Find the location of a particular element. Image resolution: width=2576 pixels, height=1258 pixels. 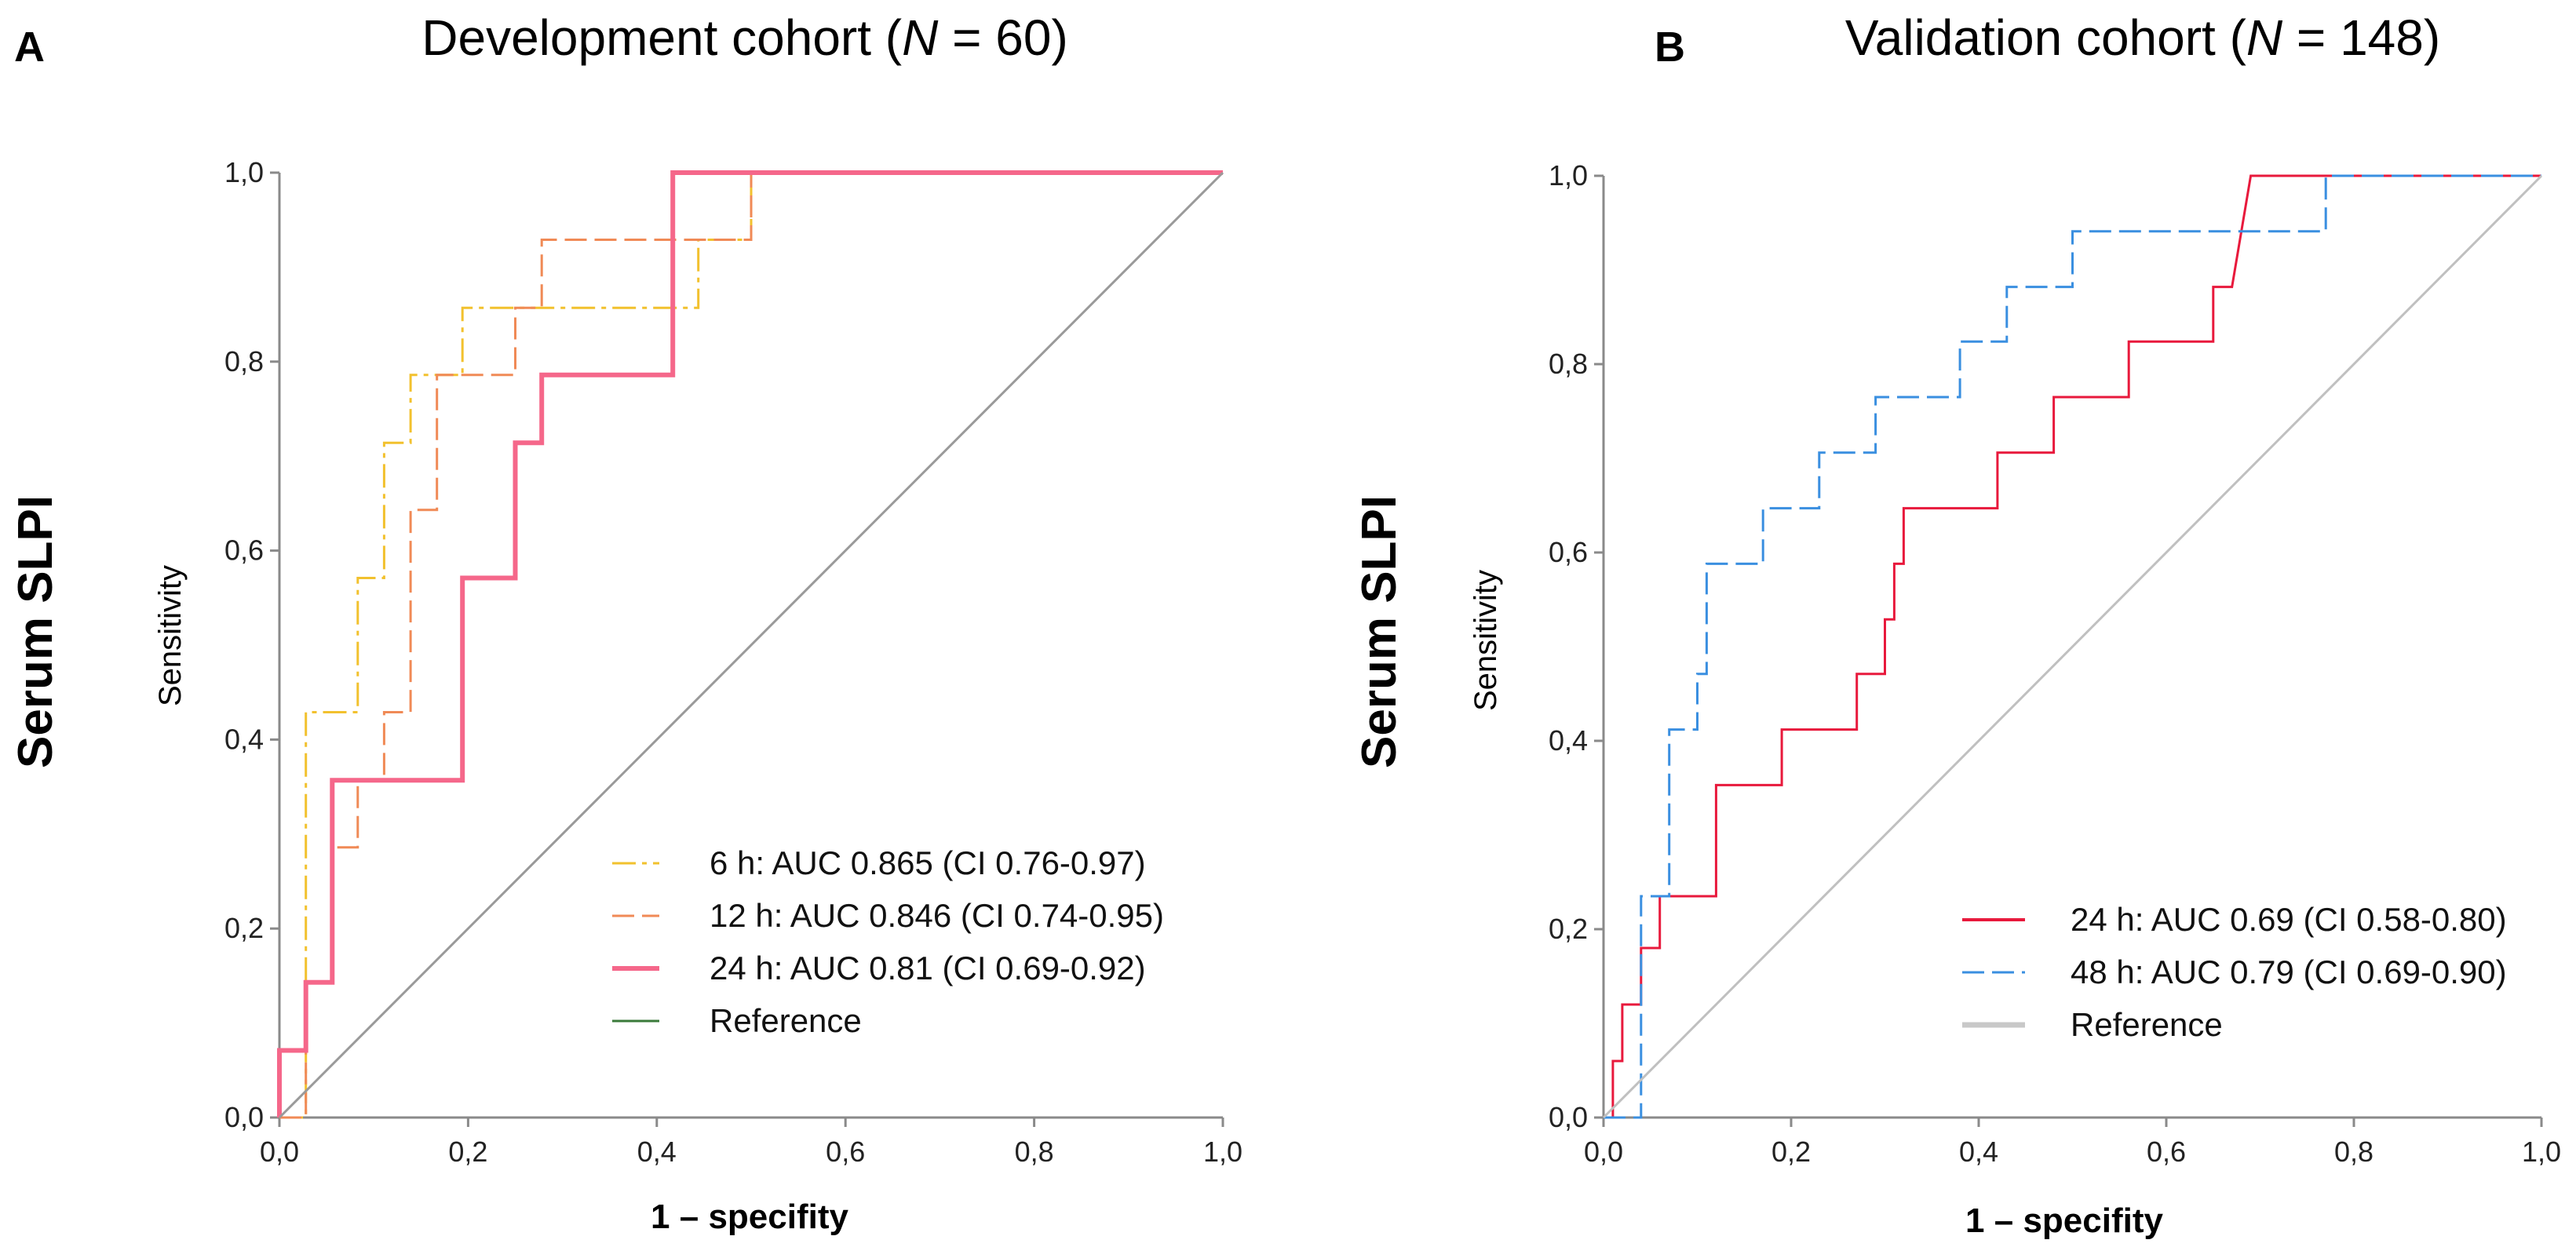

panel-b-y-tick-label: 0,6 is located at coordinates (1568, 552).